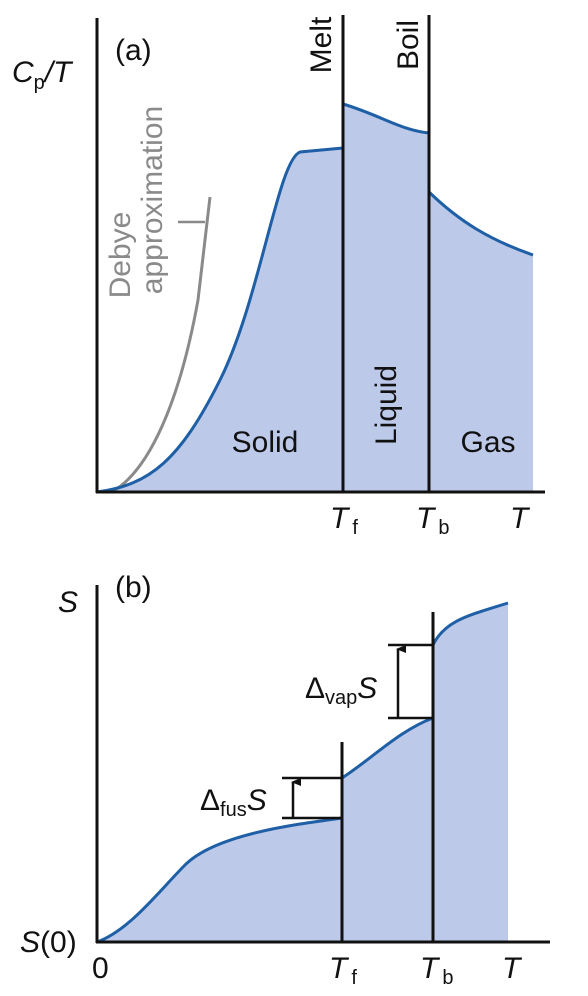 This screenshot has width=588, height=996. I want to click on origin-label: S(0), so click(48, 942).